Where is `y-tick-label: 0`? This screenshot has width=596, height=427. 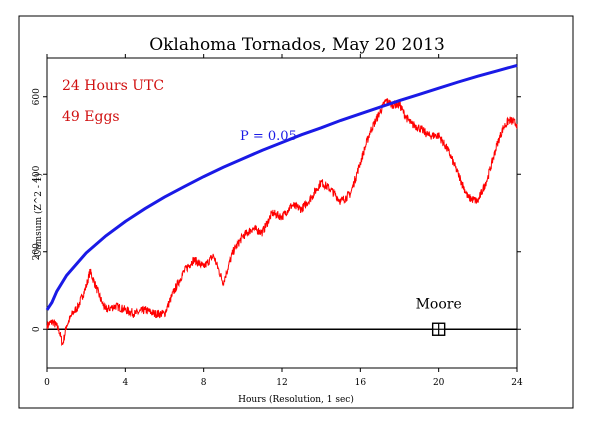 y-tick-label: 0 is located at coordinates (37, 329).